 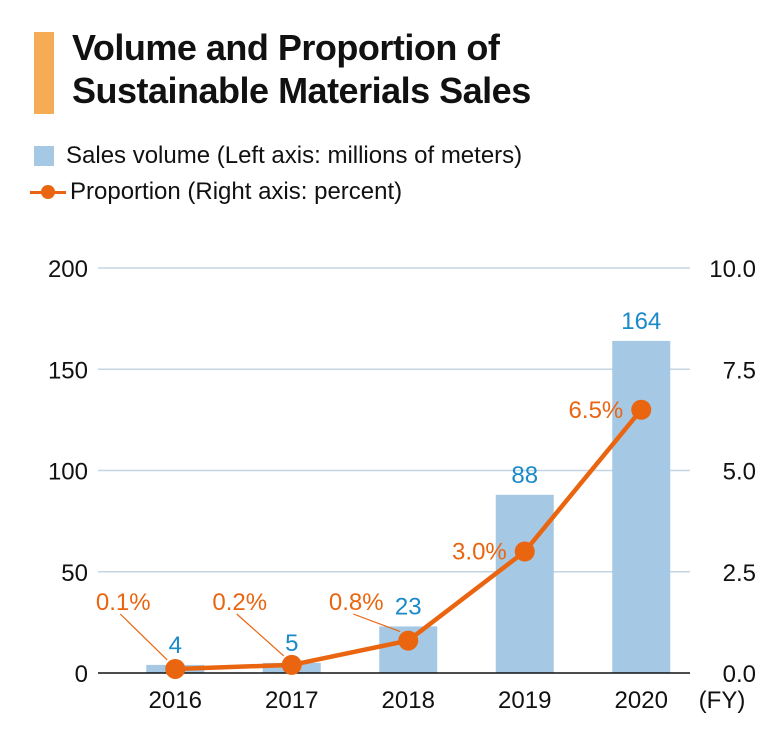 What do you see at coordinates (74, 573) in the screenshot?
I see `left-axis-tick-label: 50` at bounding box center [74, 573].